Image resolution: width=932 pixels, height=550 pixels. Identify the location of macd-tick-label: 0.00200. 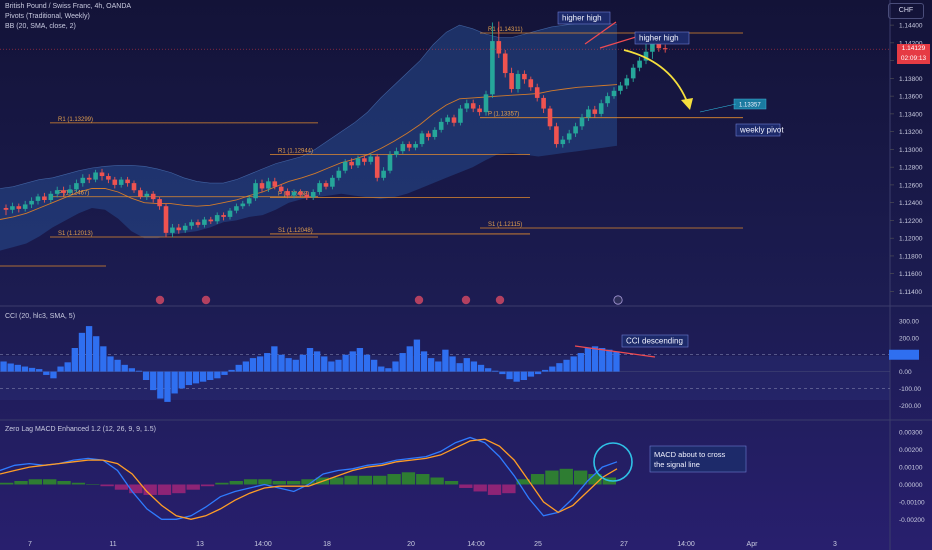
(911, 450).